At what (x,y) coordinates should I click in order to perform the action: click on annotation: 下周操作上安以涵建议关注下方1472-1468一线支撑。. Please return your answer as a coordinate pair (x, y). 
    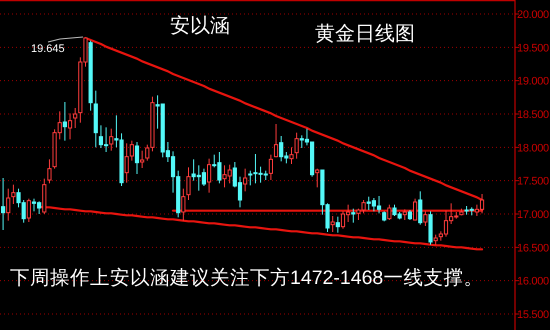
    Looking at the image, I should click on (247, 277).